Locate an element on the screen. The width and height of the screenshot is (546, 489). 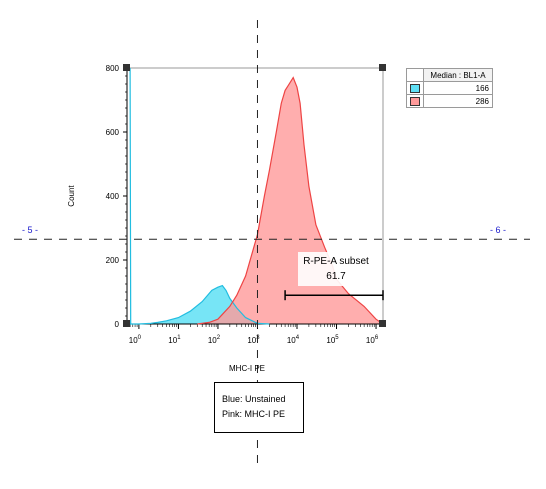
stats-value-mhc: 286 is located at coordinates (458, 101).